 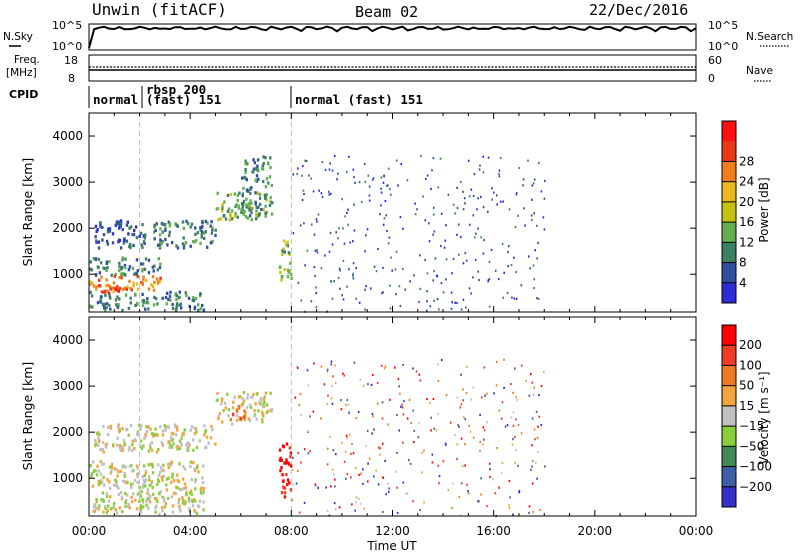 What do you see at coordinates (750, 345) in the screenshot?
I see `velocity-colorbar-tick: 200` at bounding box center [750, 345].